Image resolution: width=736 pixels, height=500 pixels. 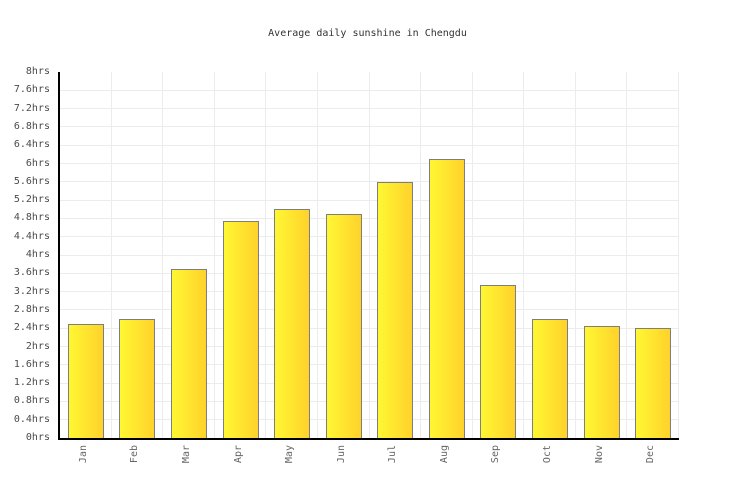 What do you see at coordinates (37, 254) in the screenshot?
I see `y-tick-label: 4hrs` at bounding box center [37, 254].